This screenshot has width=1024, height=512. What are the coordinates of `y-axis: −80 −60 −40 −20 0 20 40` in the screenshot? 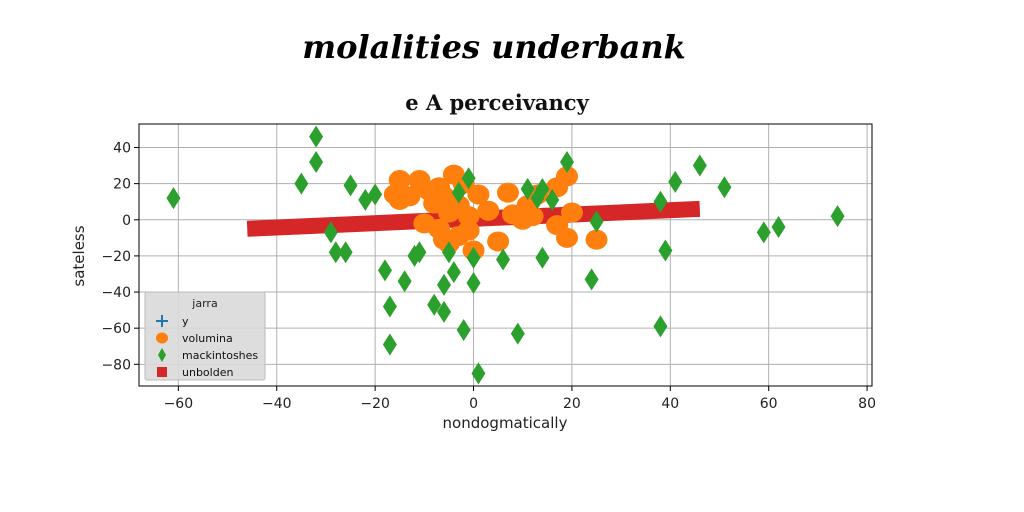 It's located at (120, 256).